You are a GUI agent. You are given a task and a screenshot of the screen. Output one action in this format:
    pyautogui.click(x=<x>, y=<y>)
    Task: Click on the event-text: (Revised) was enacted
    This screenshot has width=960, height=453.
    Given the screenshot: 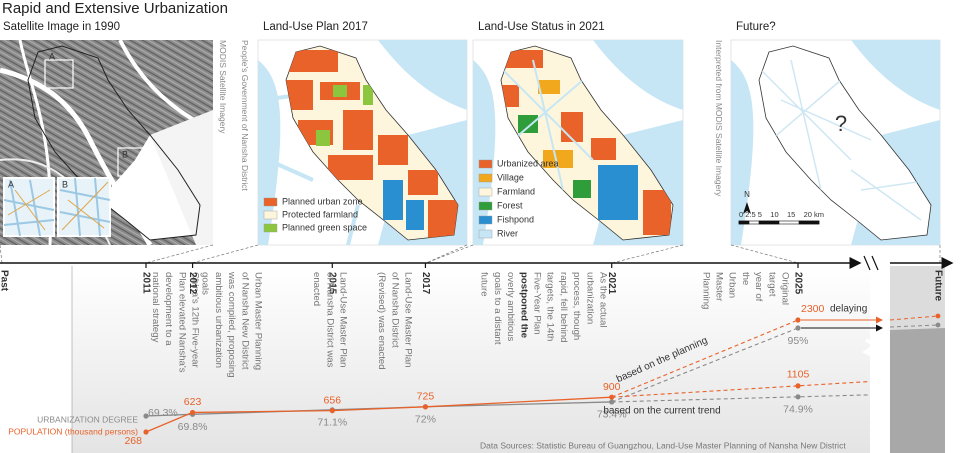 What is the action you would take?
    pyautogui.click(x=381, y=321)
    